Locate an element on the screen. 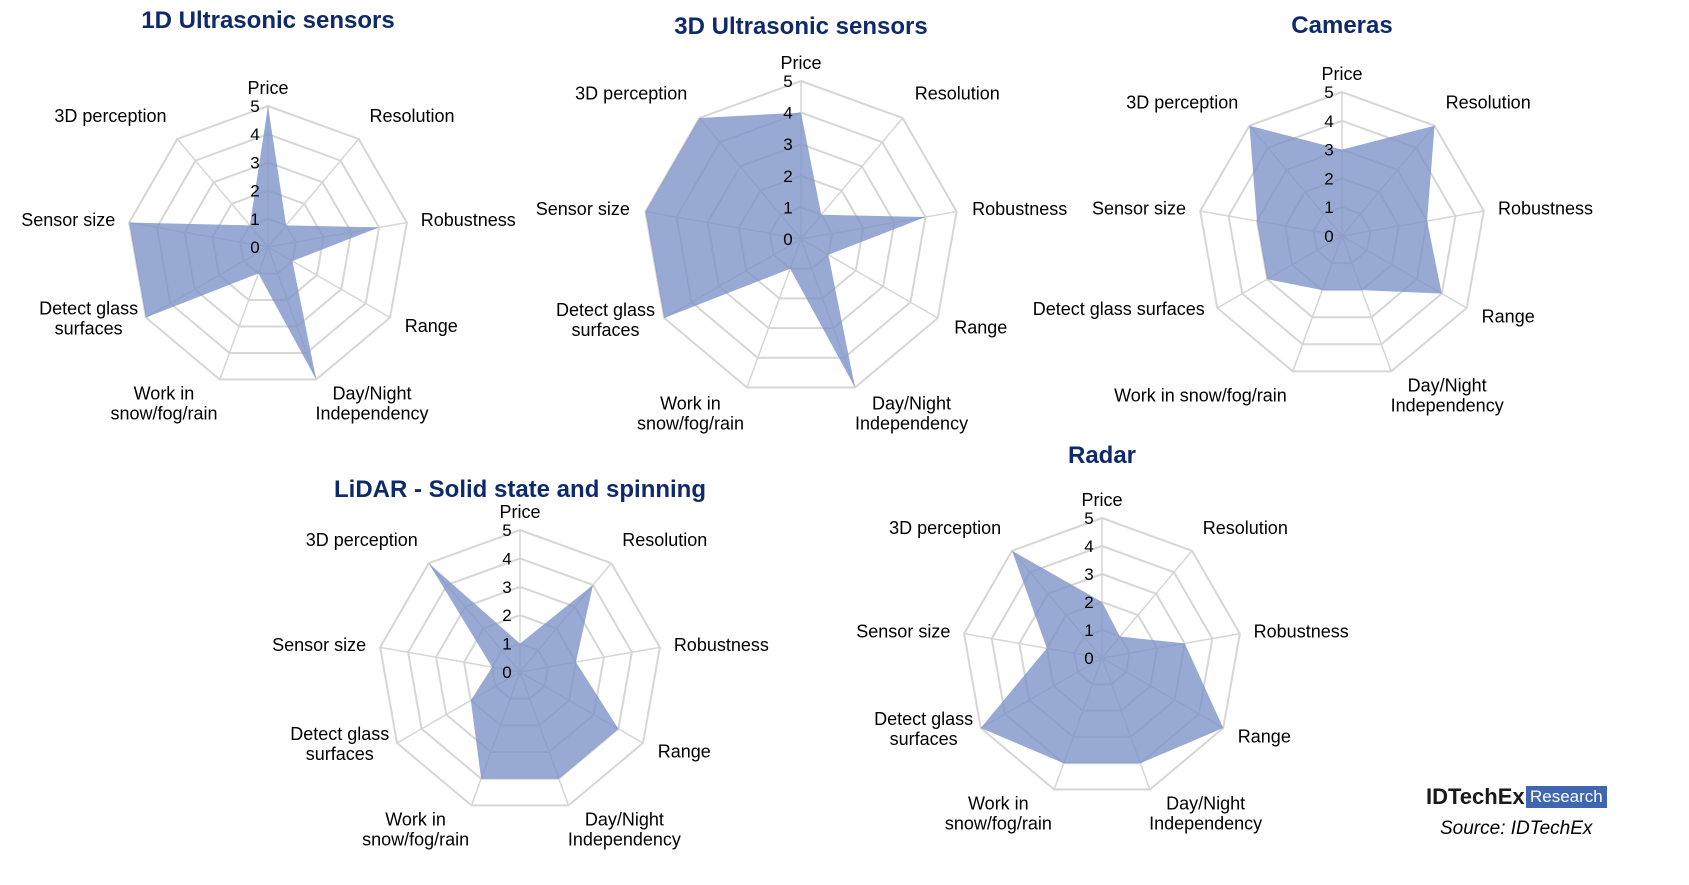 The image size is (1689, 885). source-note: Source: IDTechEx is located at coordinates (1516, 828).